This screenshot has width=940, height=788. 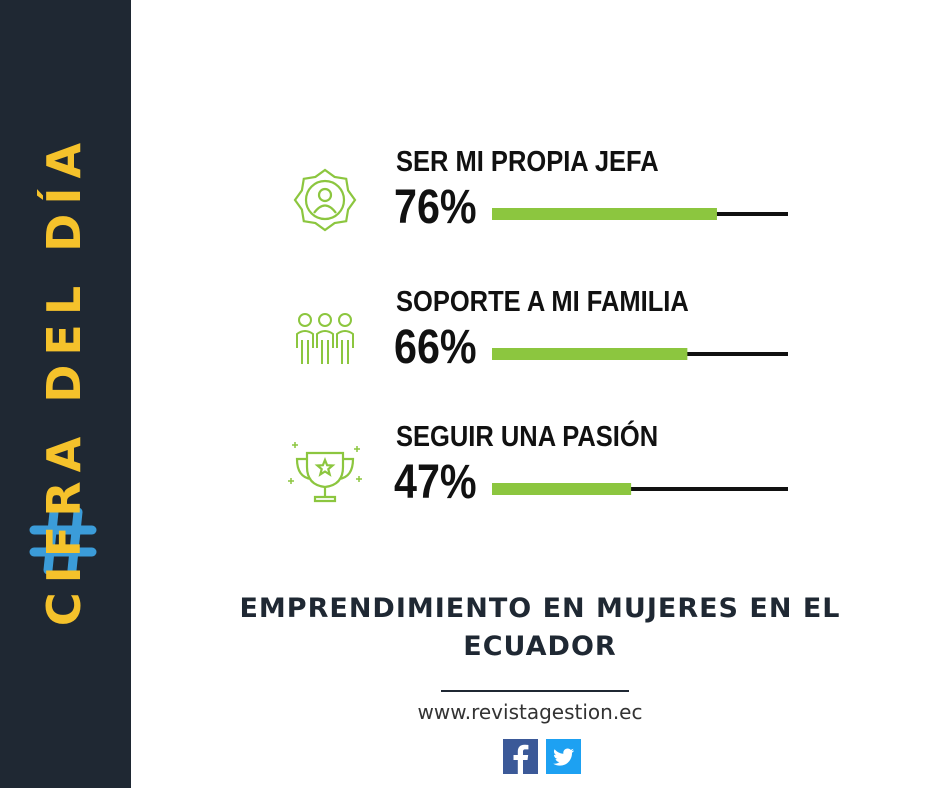 I want to click on value-label: 47%, so click(x=435, y=482).